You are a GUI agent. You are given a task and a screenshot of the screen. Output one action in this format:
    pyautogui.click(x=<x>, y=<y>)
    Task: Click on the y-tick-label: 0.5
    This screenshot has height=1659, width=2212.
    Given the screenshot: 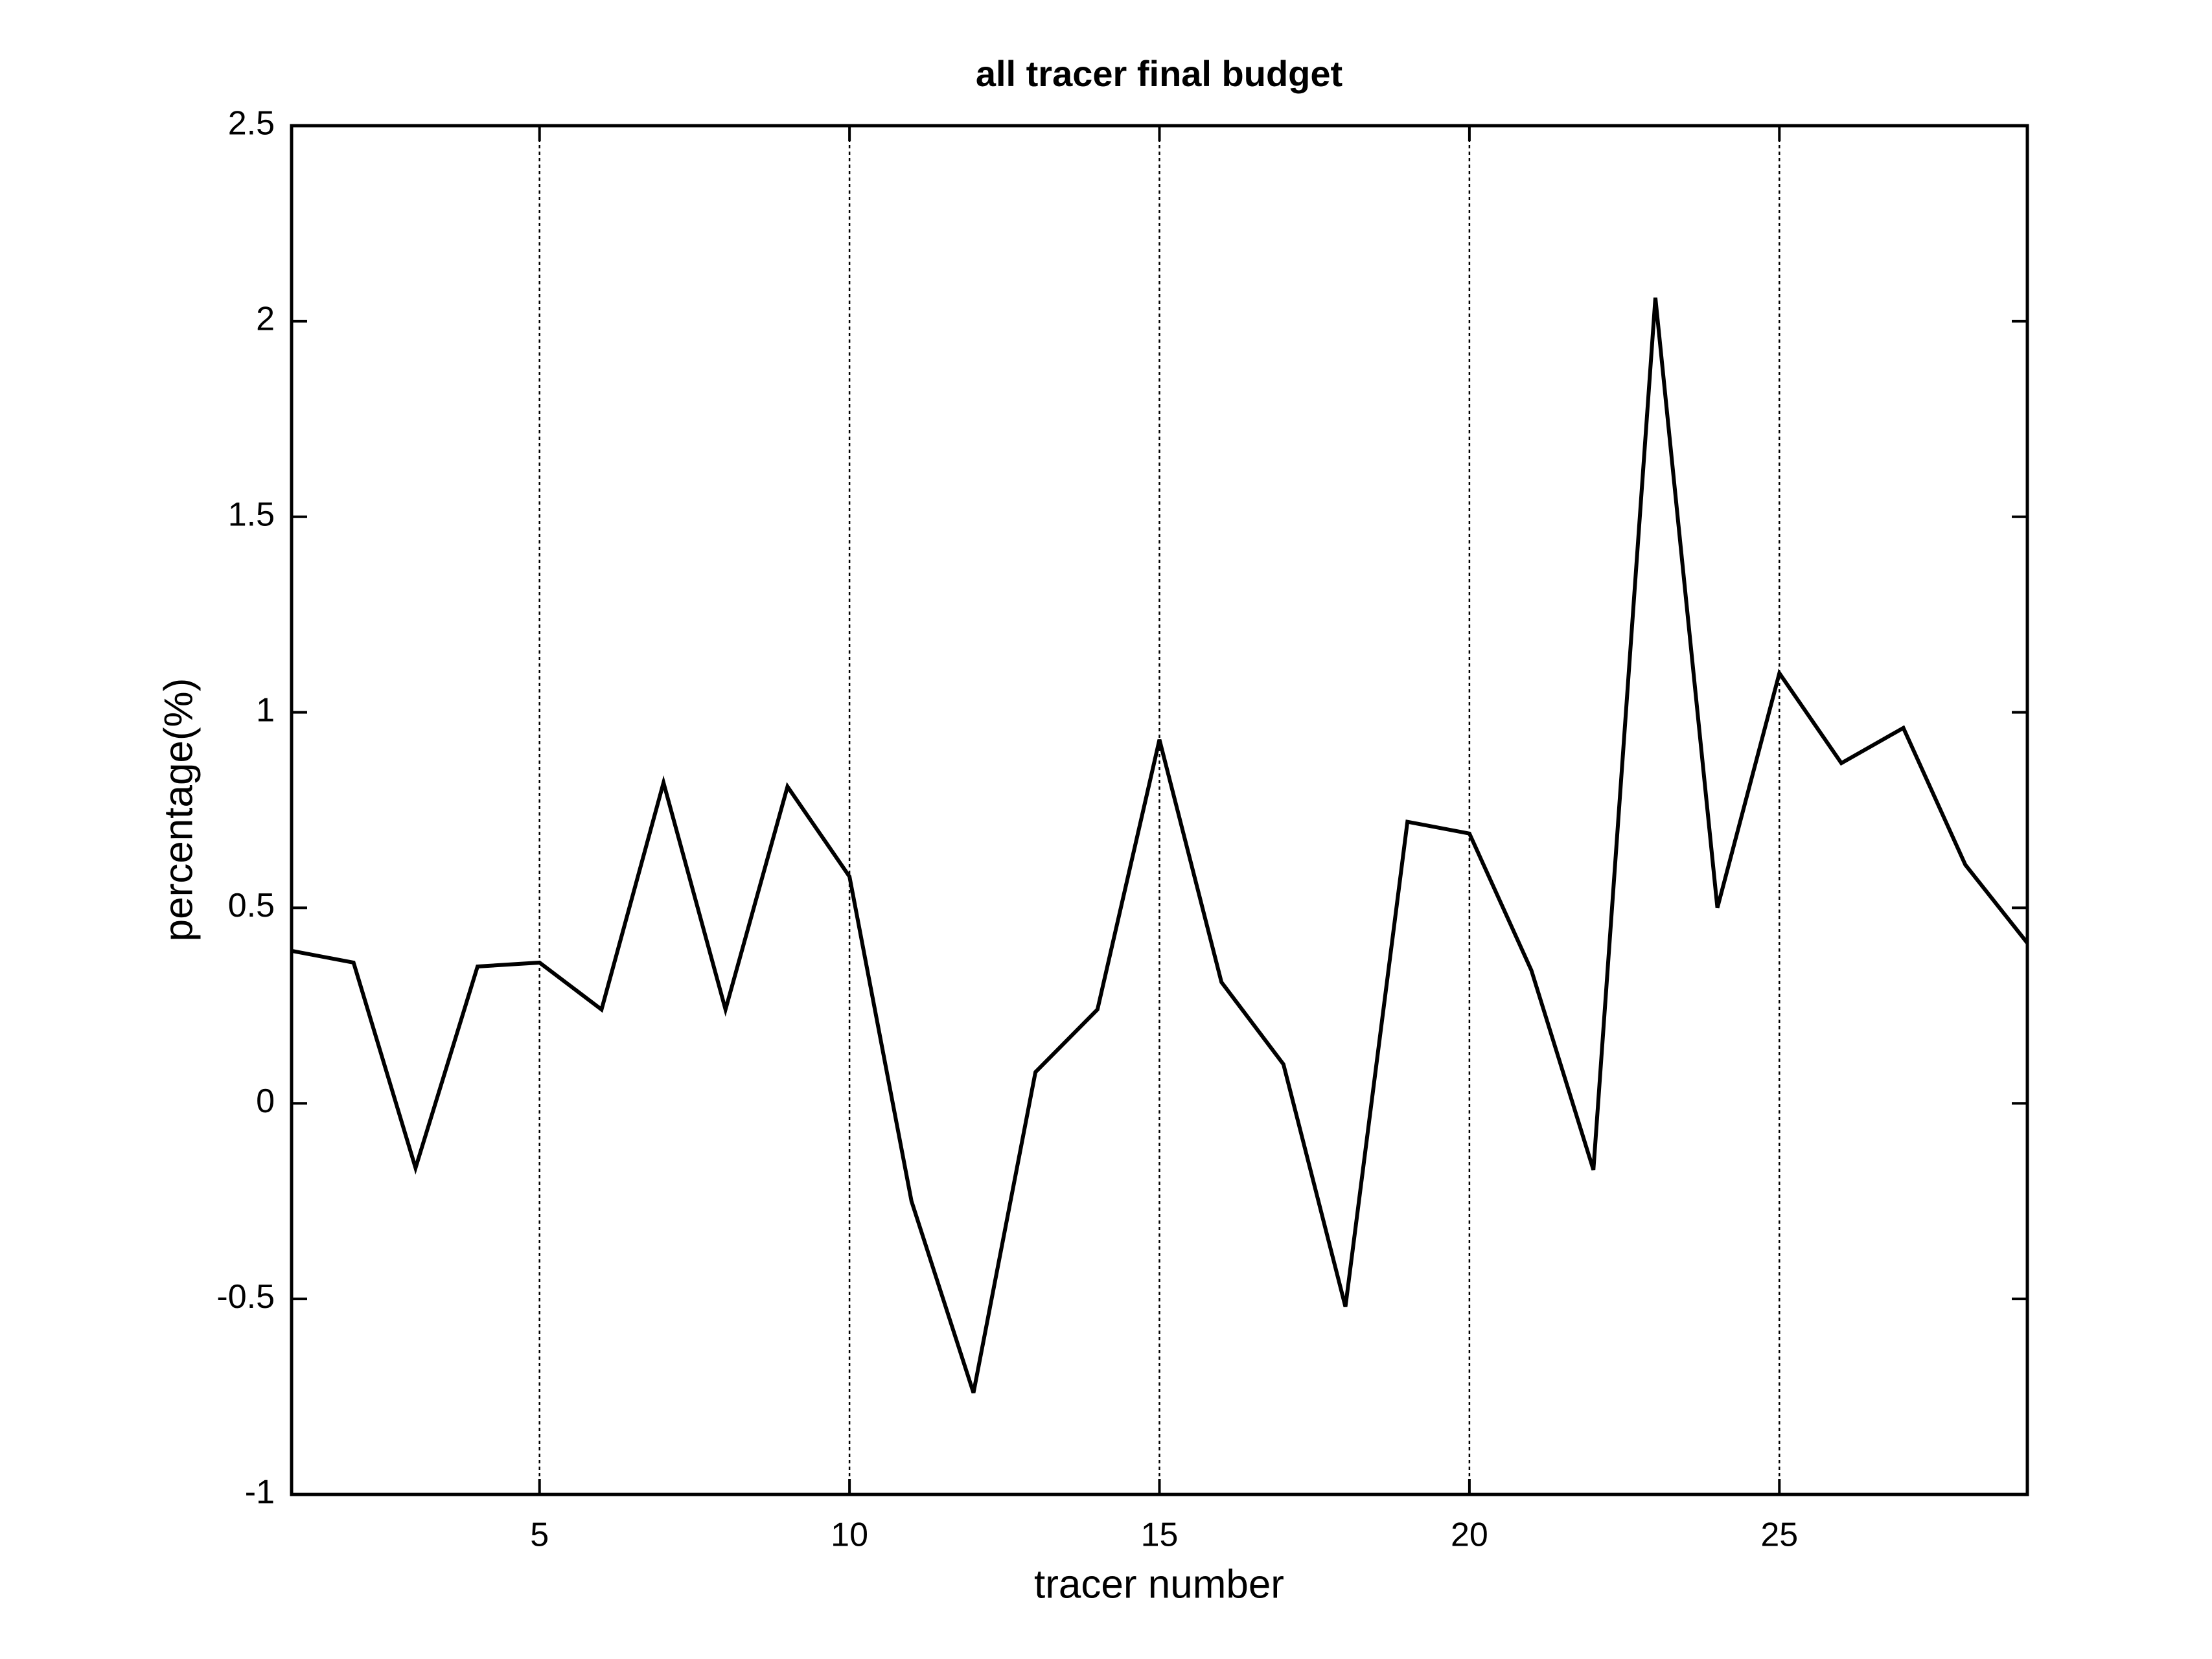 What is the action you would take?
    pyautogui.click(x=252, y=906)
    